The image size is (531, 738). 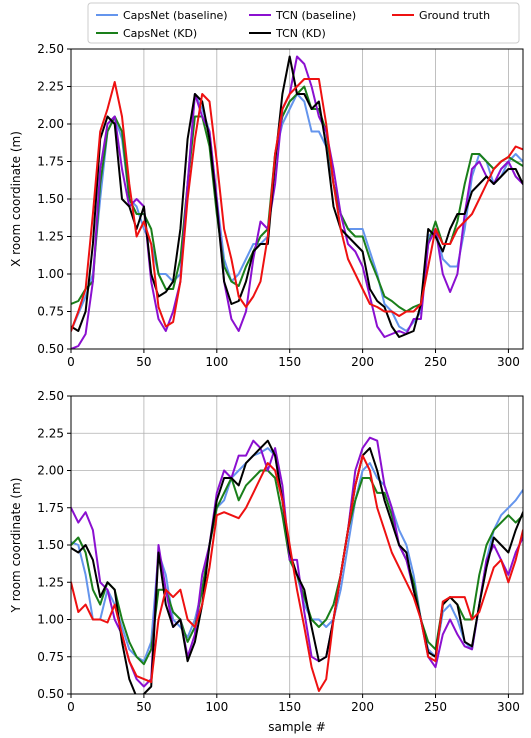 I want to click on legend-label: Ground truth, so click(x=454, y=15).